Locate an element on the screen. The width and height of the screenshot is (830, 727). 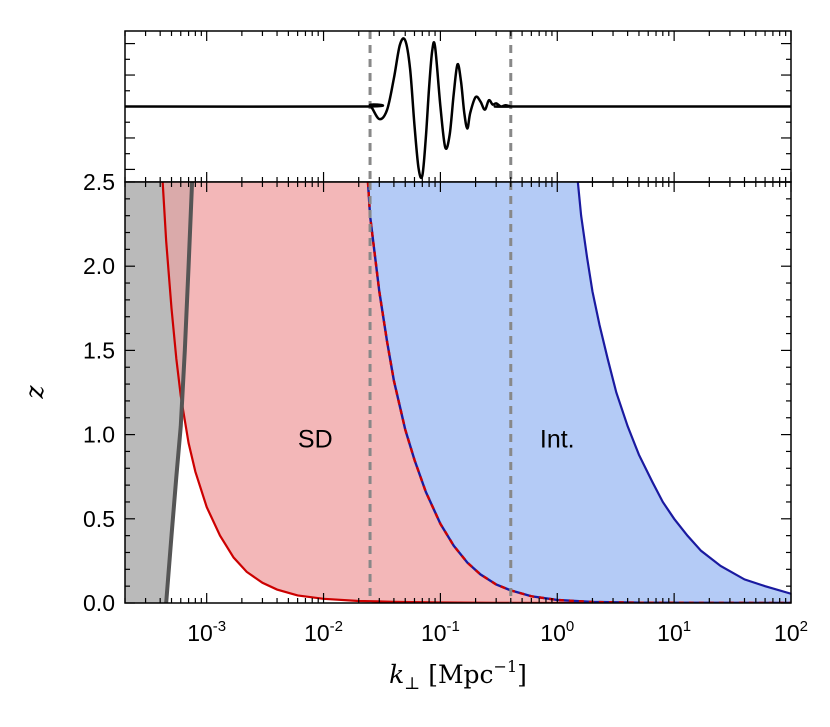
y-tick-label: 0.0 is located at coordinates (99, 603).